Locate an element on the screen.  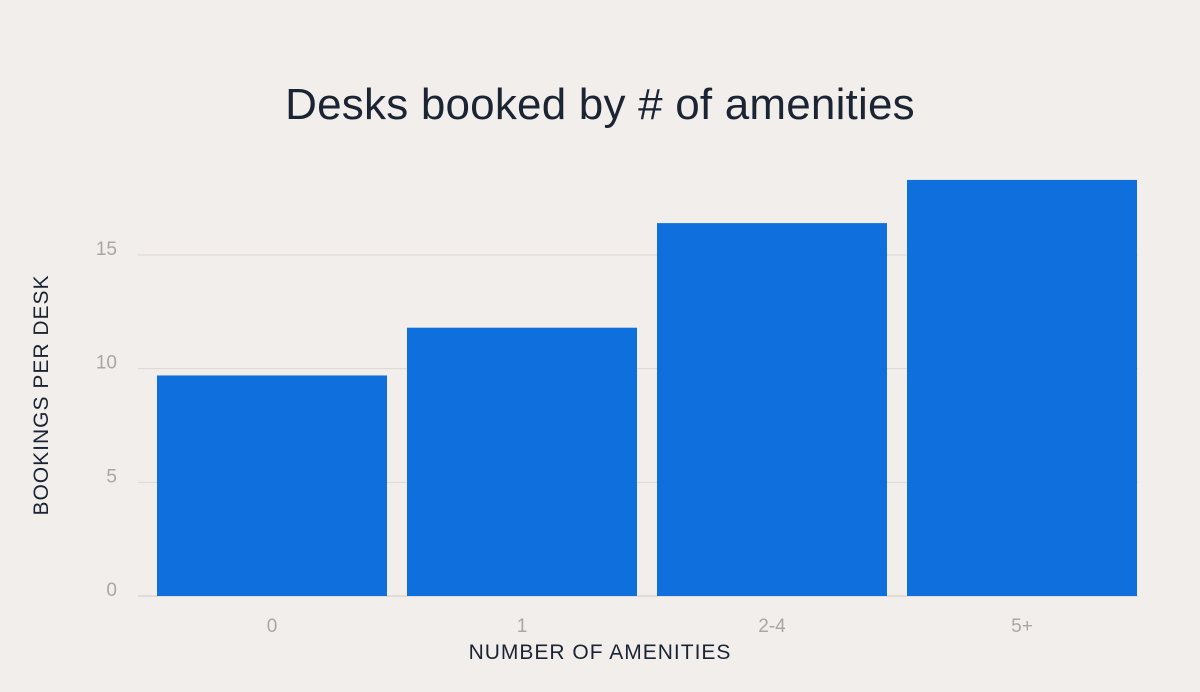
y-tick-labels: 0 5 10 15 is located at coordinates (106, 420).